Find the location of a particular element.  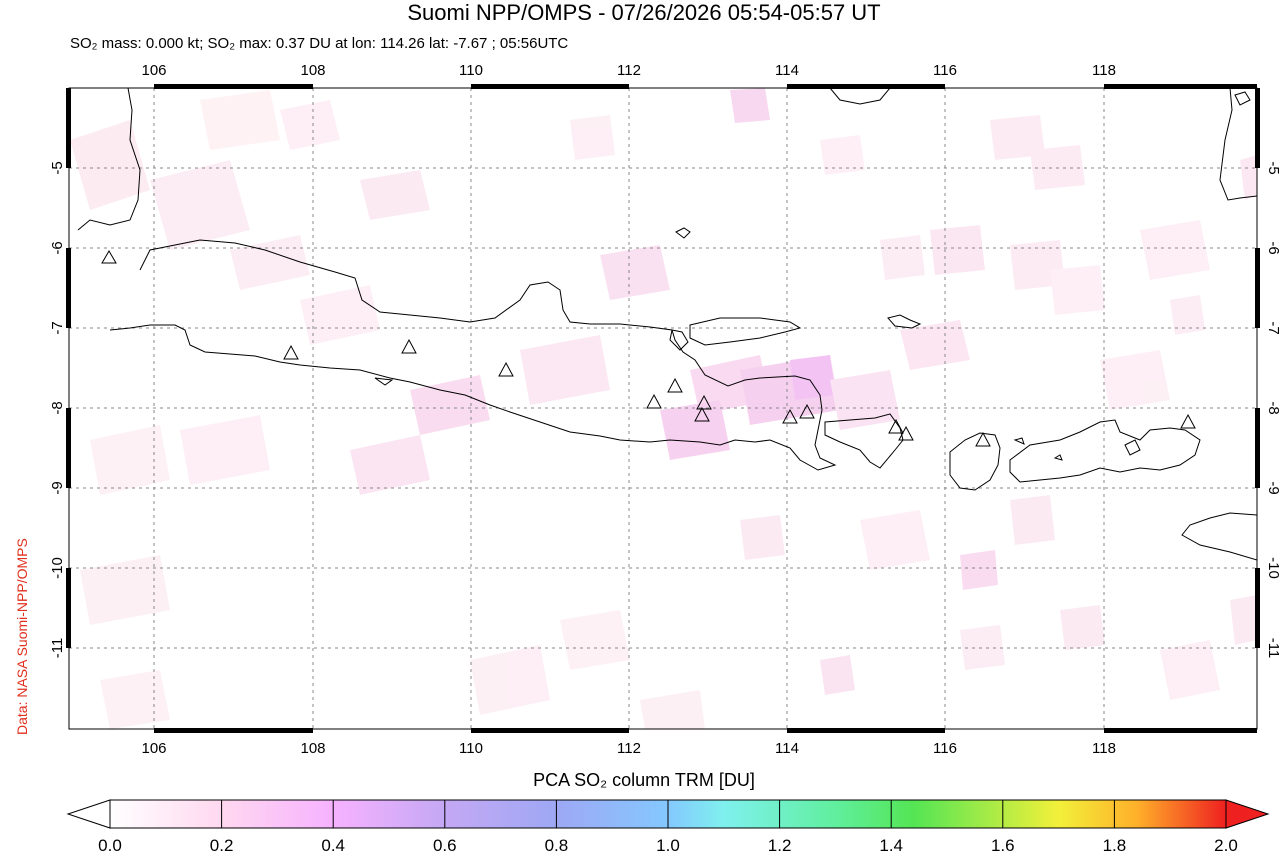

lat-tick-right: -6 is located at coordinates (1273, 248).